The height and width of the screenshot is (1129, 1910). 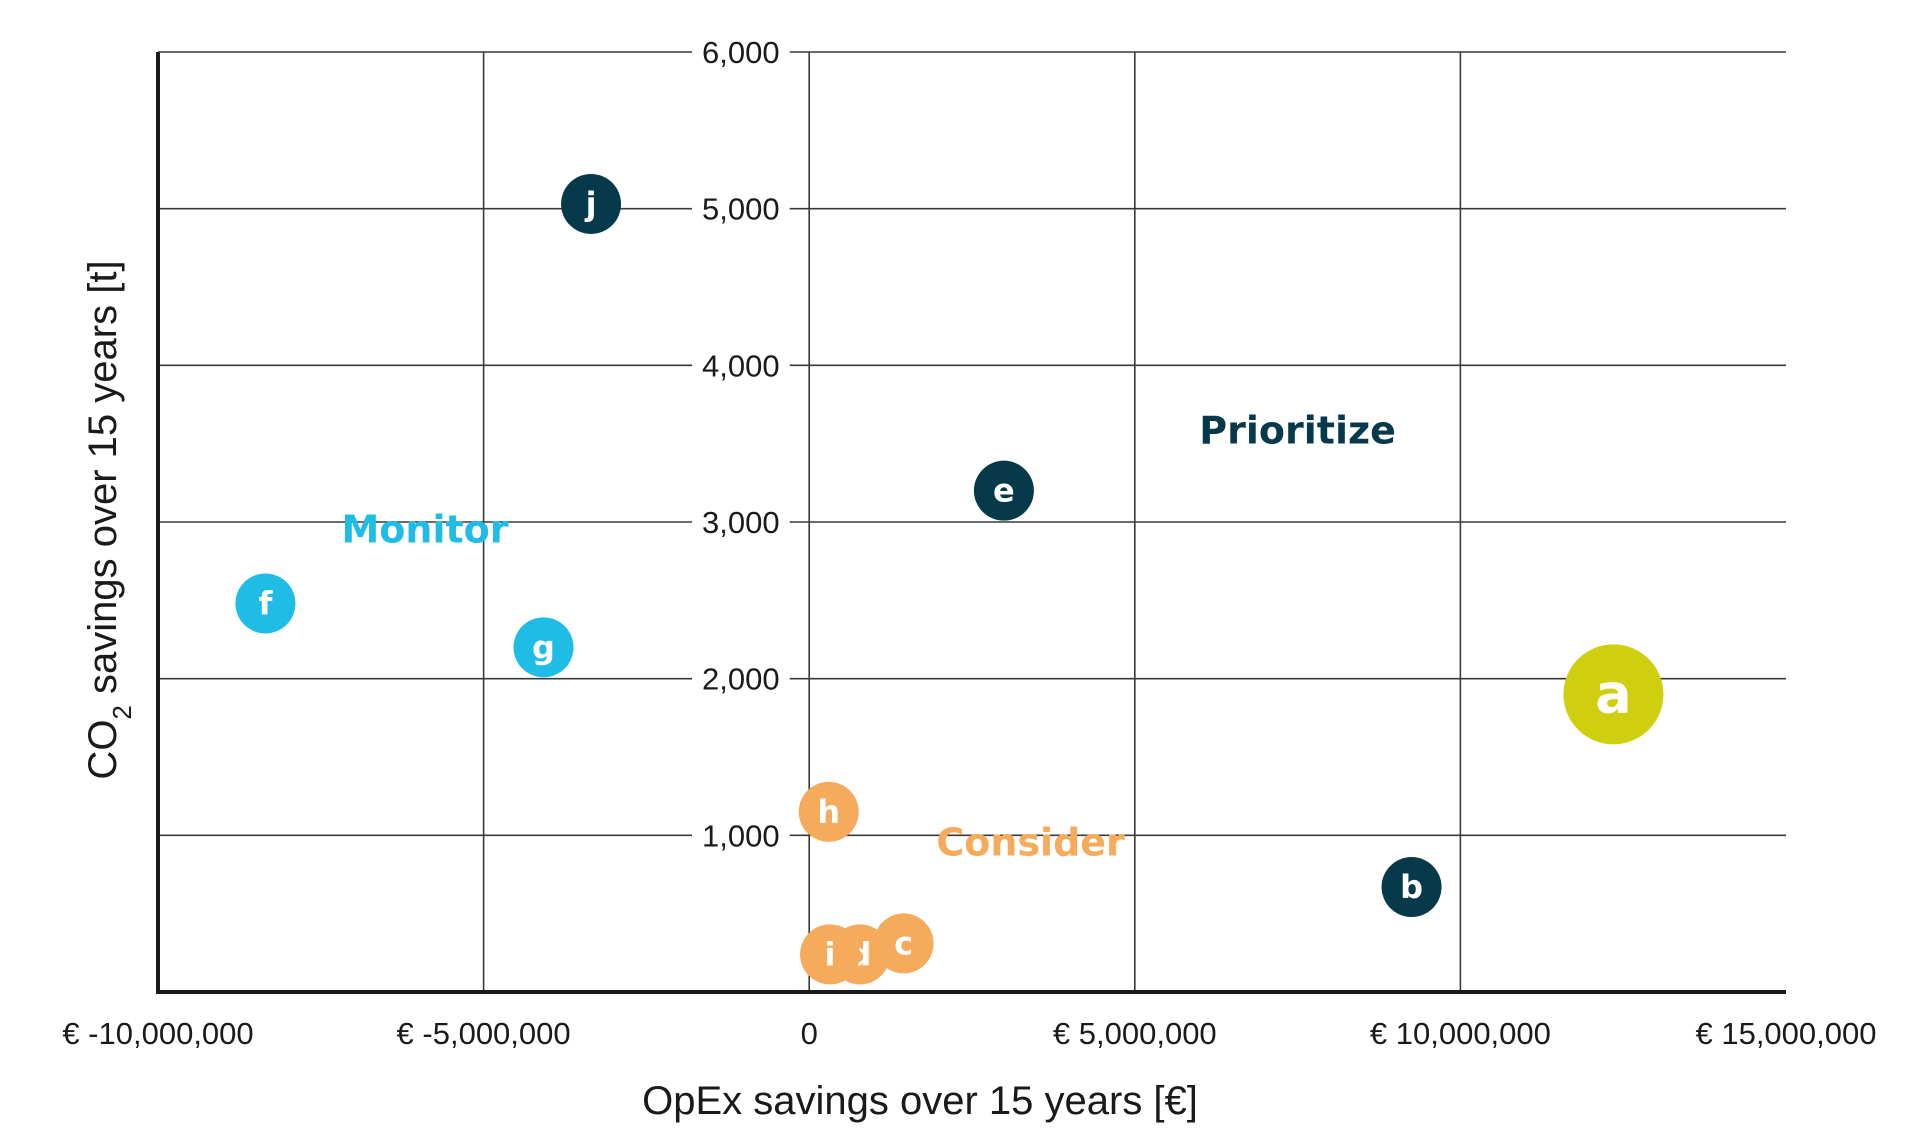 What do you see at coordinates (484, 1033) in the screenshot?
I see `x-tick-label: € -5,000,000` at bounding box center [484, 1033].